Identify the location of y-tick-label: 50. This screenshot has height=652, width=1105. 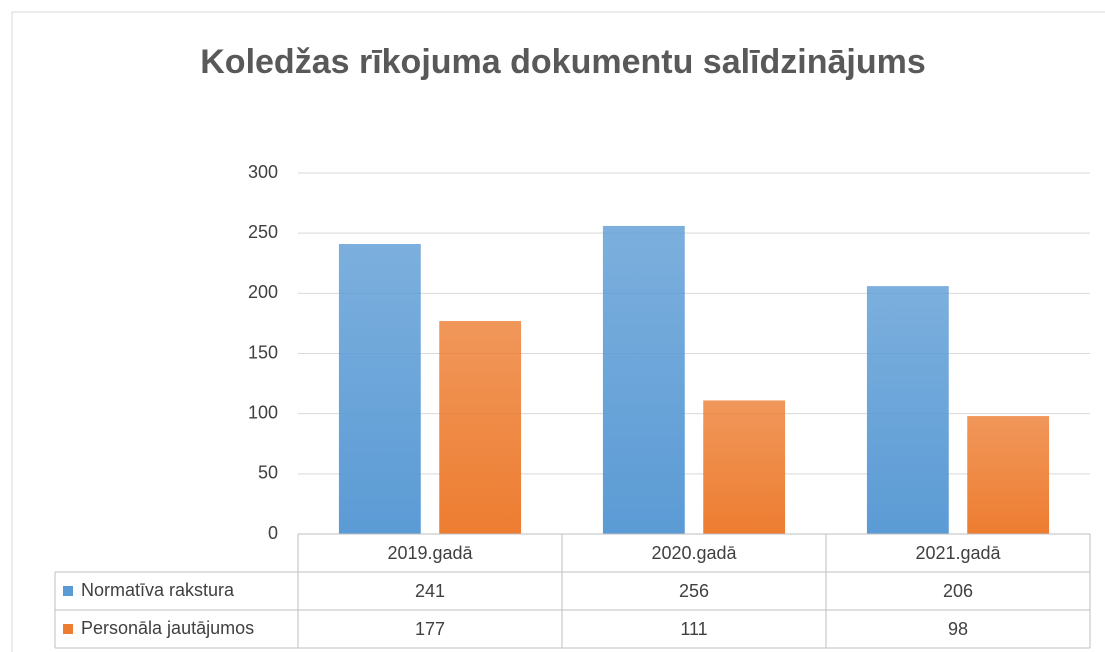
(268, 473).